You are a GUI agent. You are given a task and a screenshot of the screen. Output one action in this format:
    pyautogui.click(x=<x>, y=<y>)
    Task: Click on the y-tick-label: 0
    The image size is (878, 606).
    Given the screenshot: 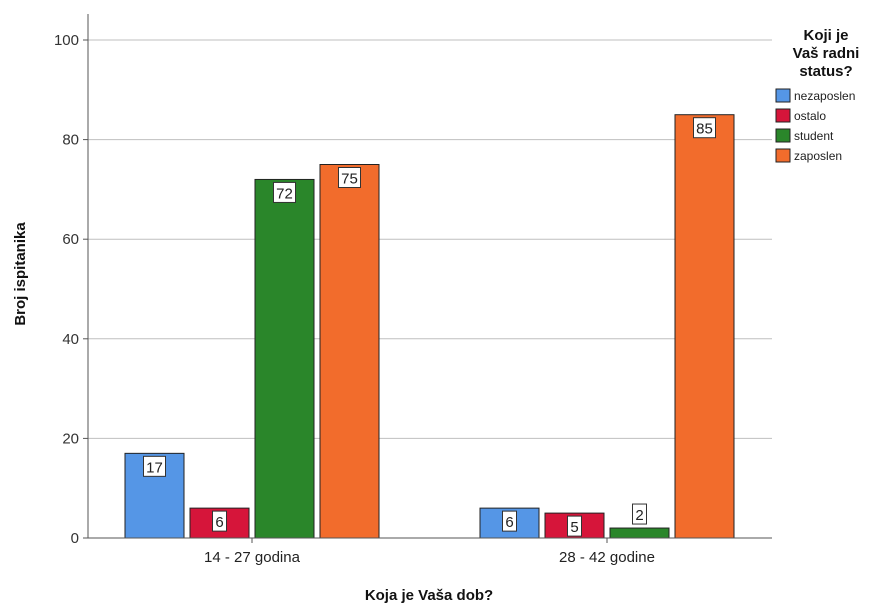 What is the action you would take?
    pyautogui.click(x=75, y=538)
    